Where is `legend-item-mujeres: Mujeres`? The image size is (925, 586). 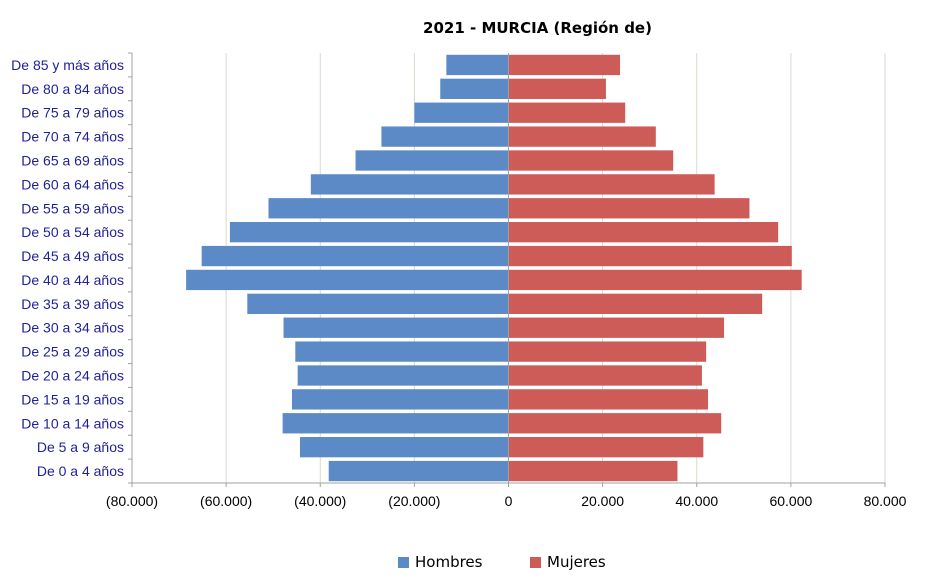
legend-item-mujeres: Mujeres is located at coordinates (568, 562).